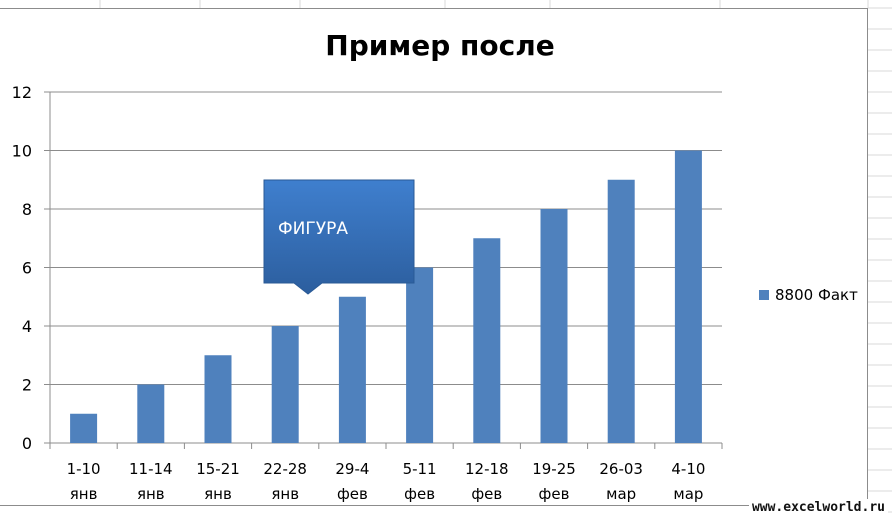 Image resolution: width=892 pixels, height=518 pixels. What do you see at coordinates (27, 385) in the screenshot?
I see `y-tick-label: 2` at bounding box center [27, 385].